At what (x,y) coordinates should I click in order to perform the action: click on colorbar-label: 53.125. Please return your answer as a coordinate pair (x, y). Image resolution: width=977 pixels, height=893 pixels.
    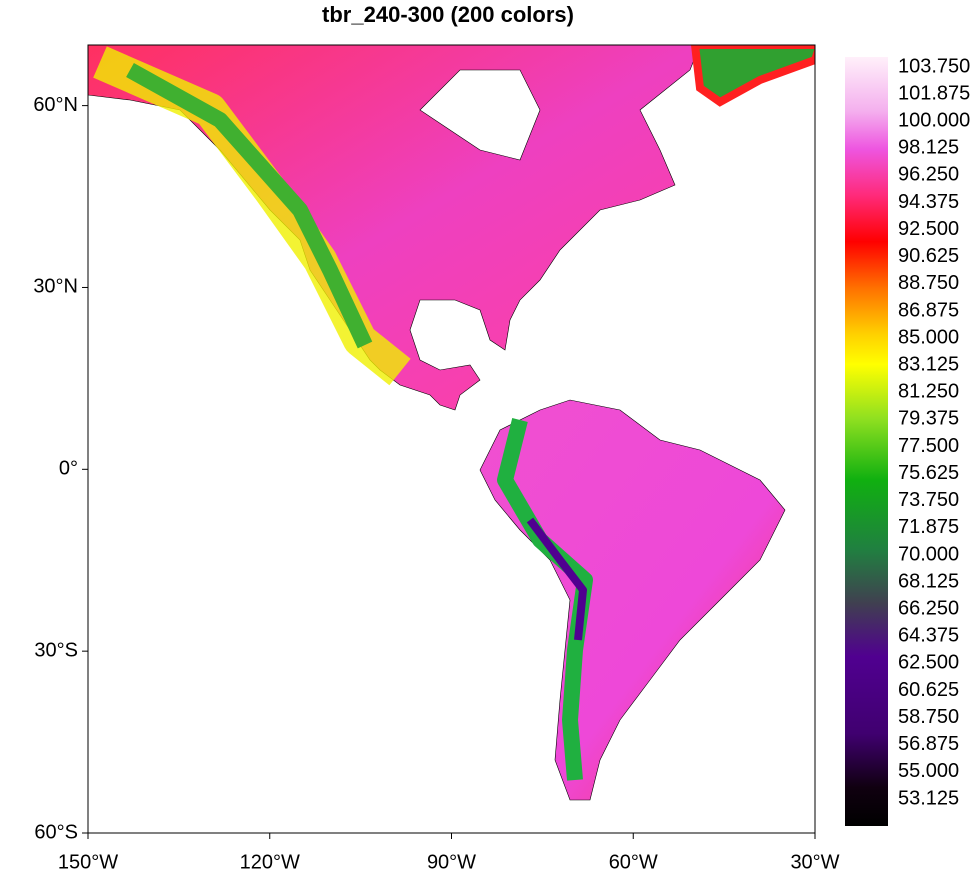
    Looking at the image, I should click on (928, 798).